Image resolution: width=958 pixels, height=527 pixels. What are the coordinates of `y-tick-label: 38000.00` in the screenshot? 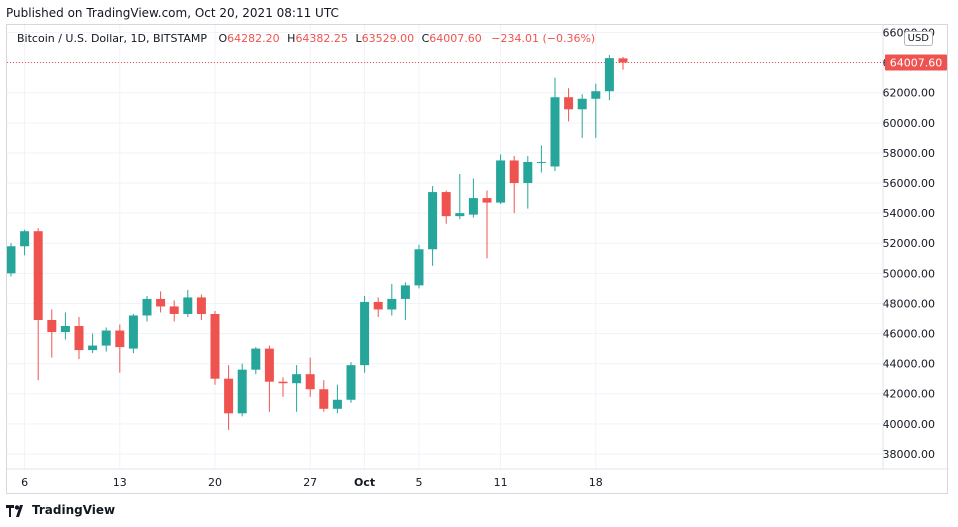 It's located at (909, 454).